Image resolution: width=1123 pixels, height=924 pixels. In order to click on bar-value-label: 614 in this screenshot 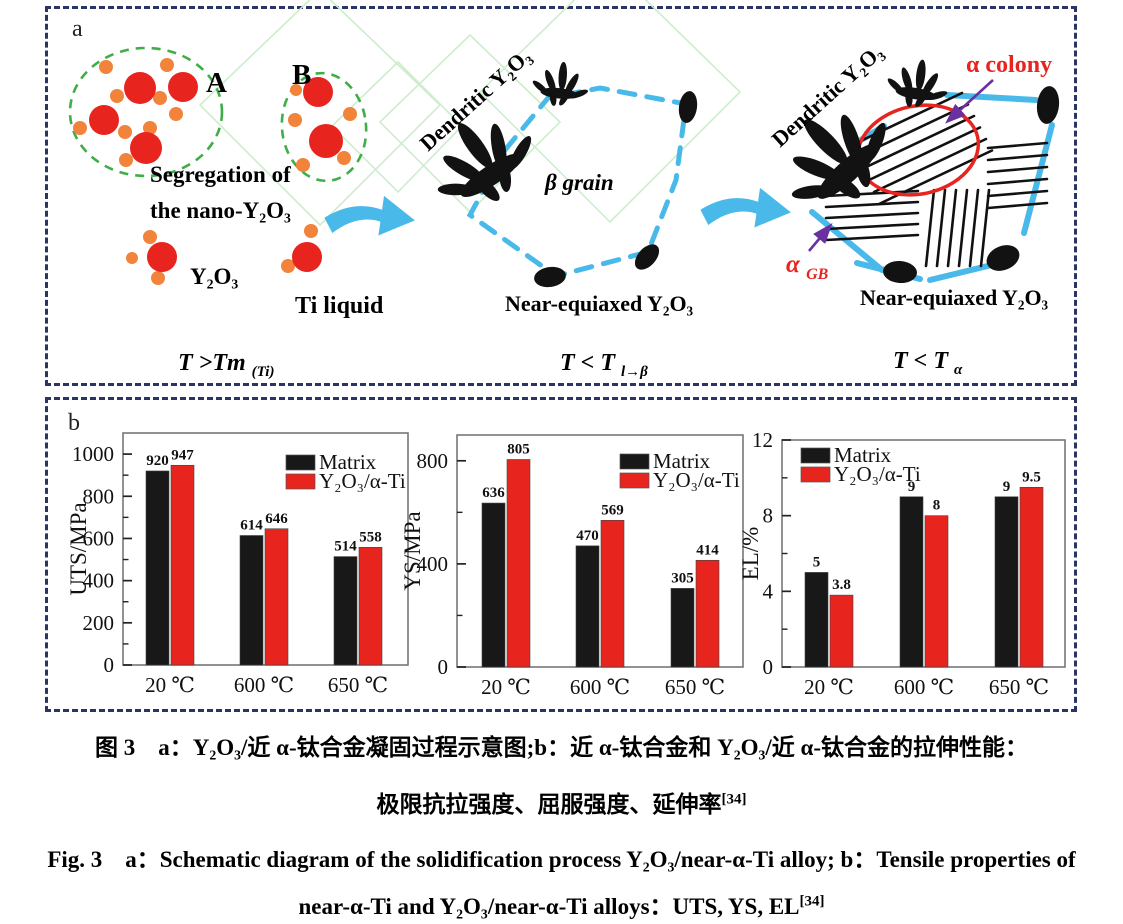, I will do `click(251, 526)`.